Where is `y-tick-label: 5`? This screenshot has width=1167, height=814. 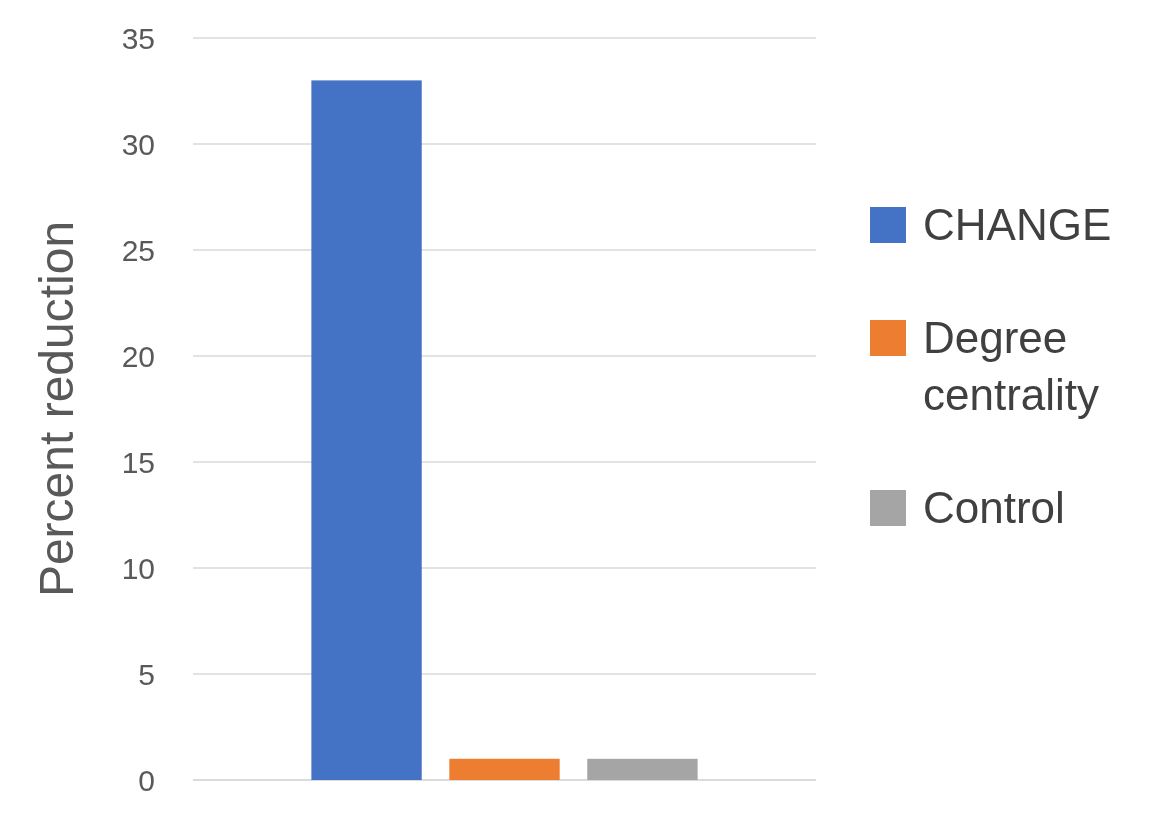
y-tick-label: 5 is located at coordinates (146, 674).